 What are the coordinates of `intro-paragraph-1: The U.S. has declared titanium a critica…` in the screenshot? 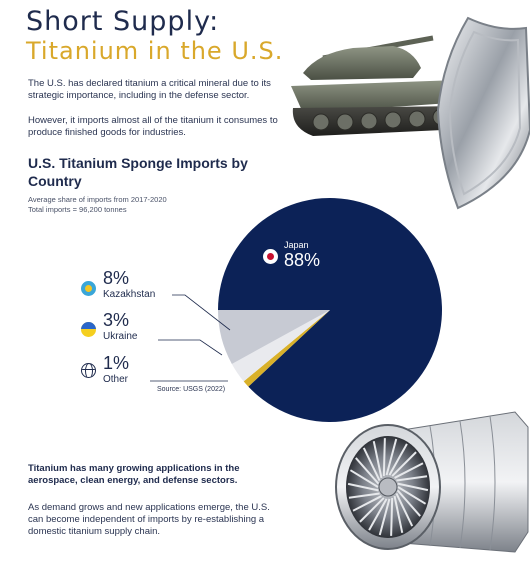 It's located at (149, 89).